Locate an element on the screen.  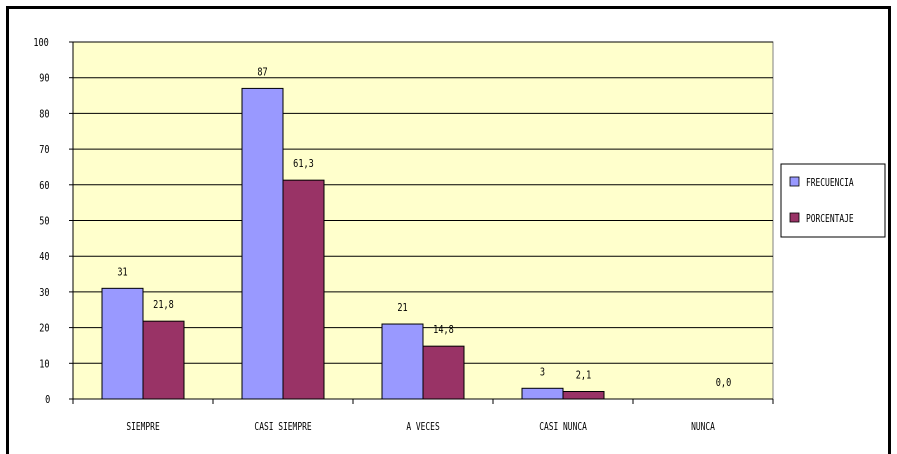
y-tick-label: 60 is located at coordinates (44, 186).